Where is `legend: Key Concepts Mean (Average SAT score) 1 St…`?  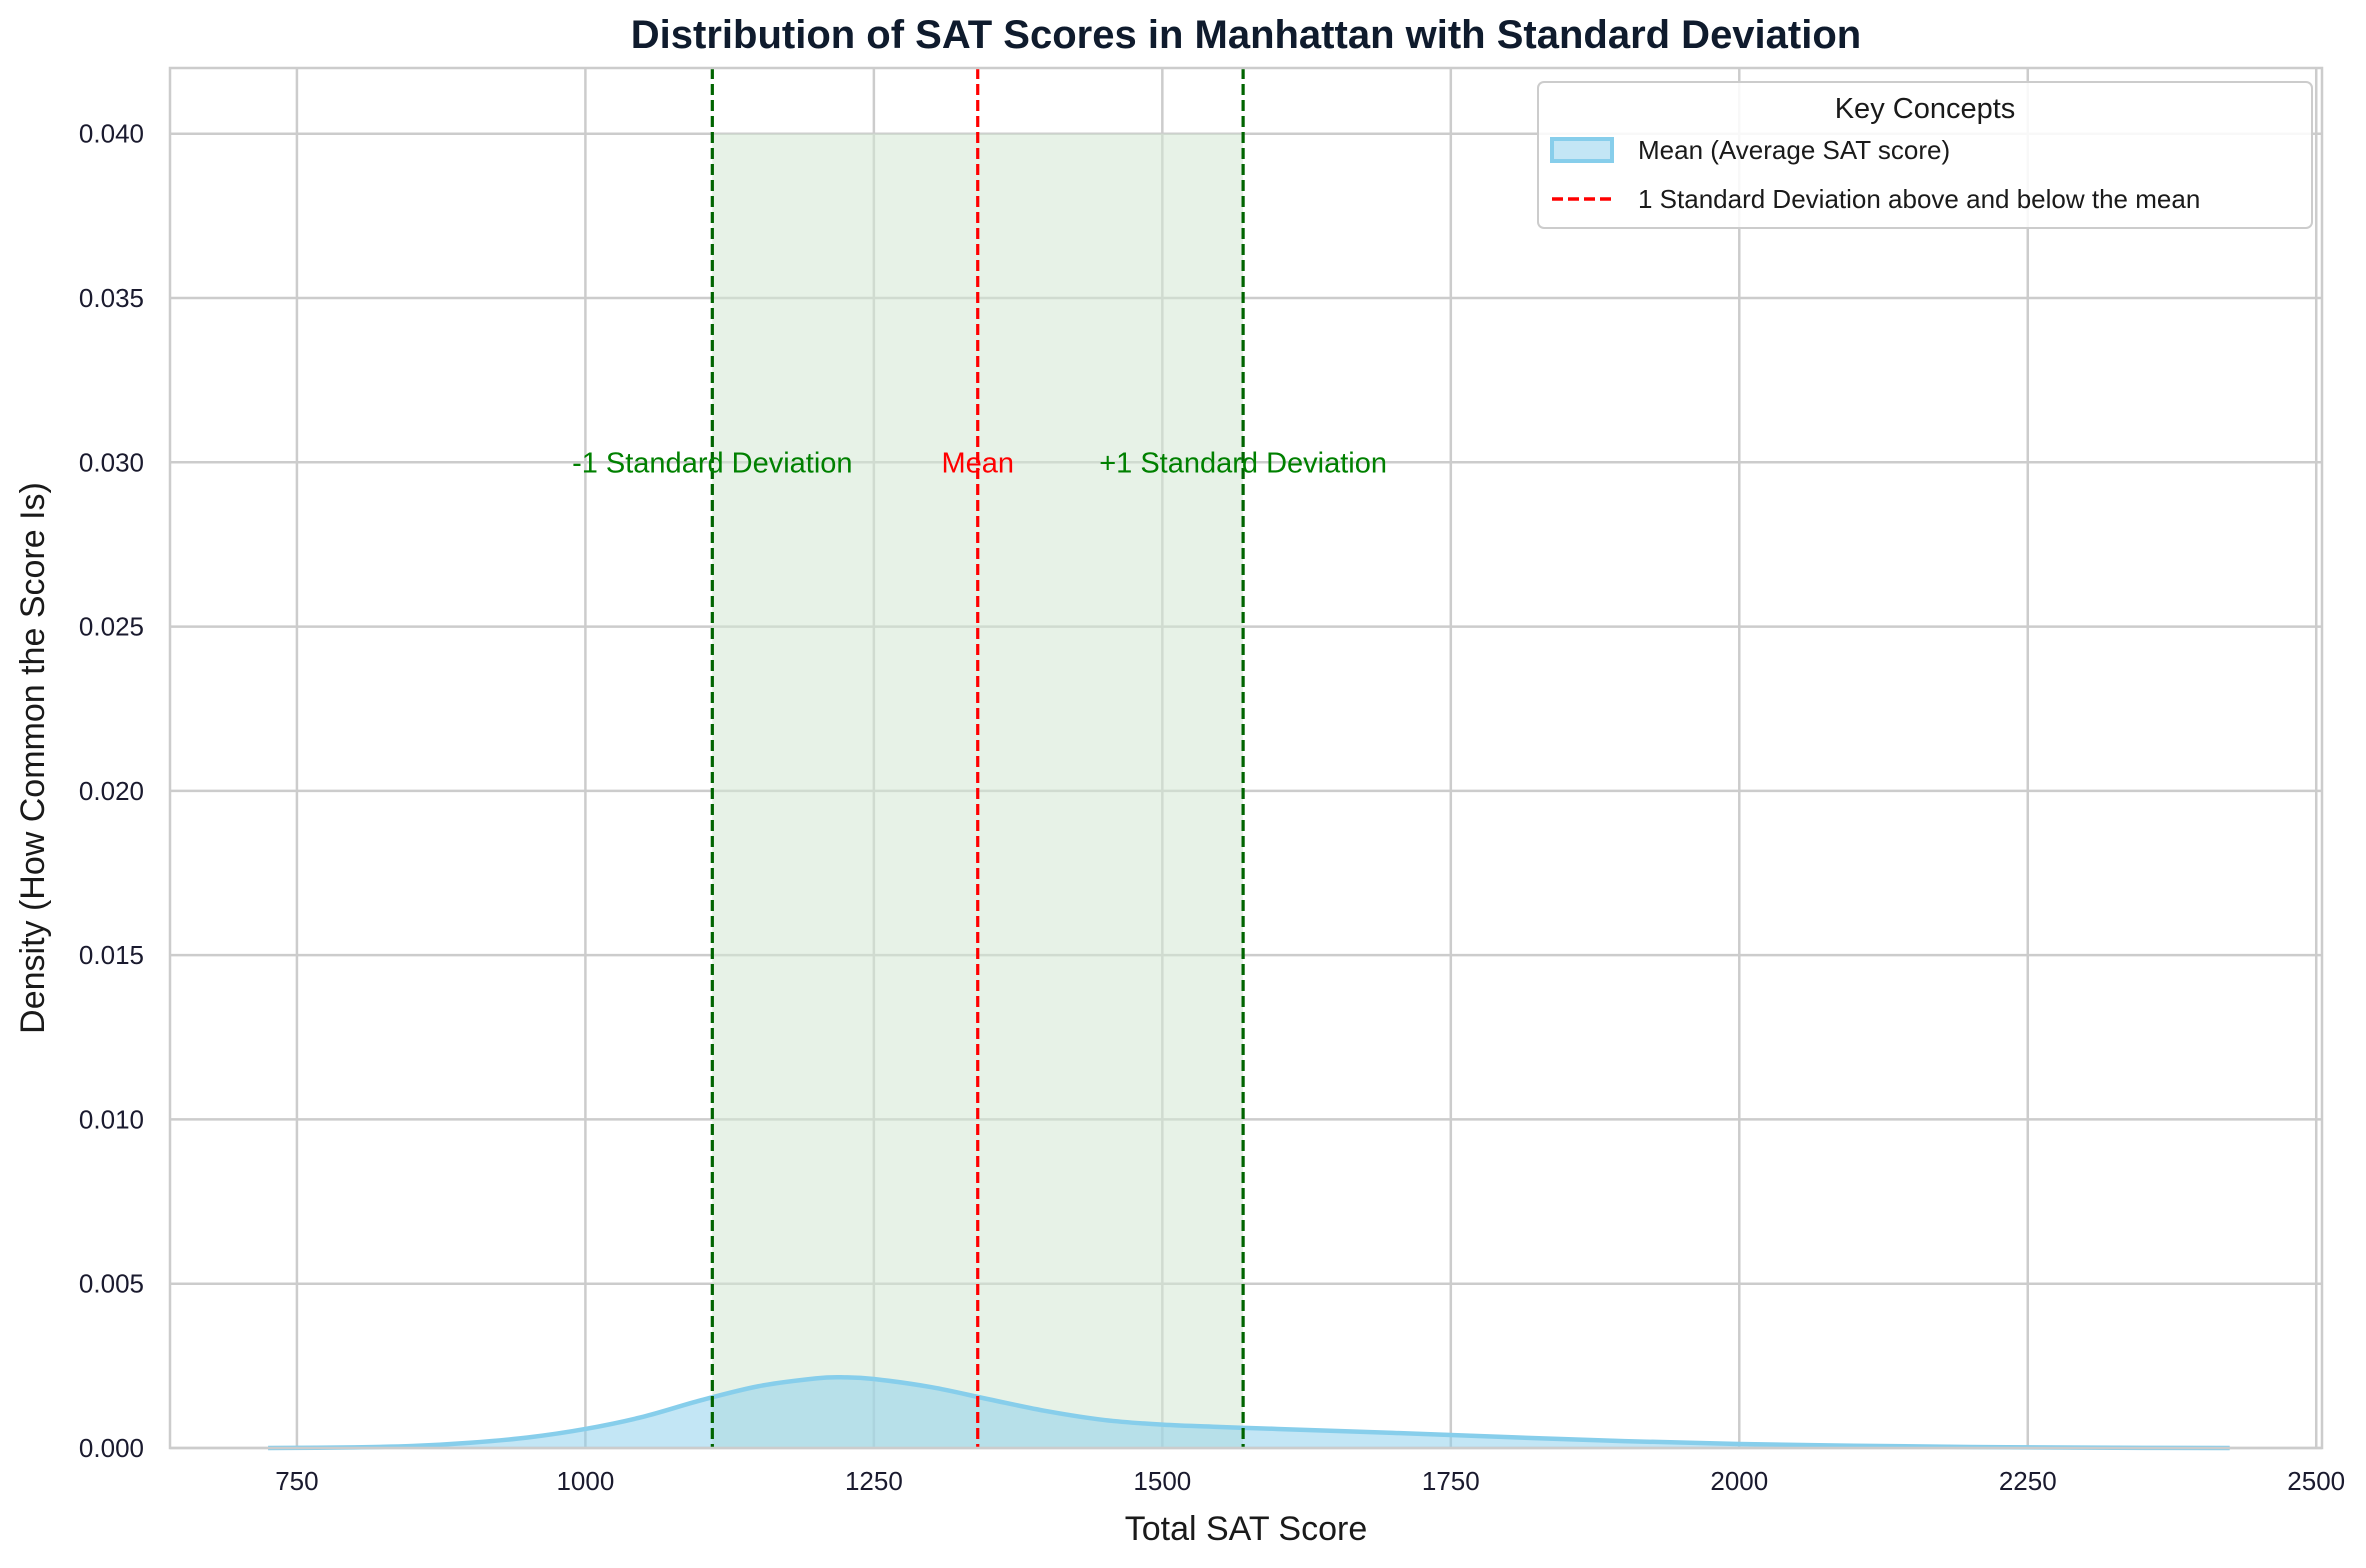
legend: Key Concepts Mean (Average SAT score) 1 St… is located at coordinates (1925, 155).